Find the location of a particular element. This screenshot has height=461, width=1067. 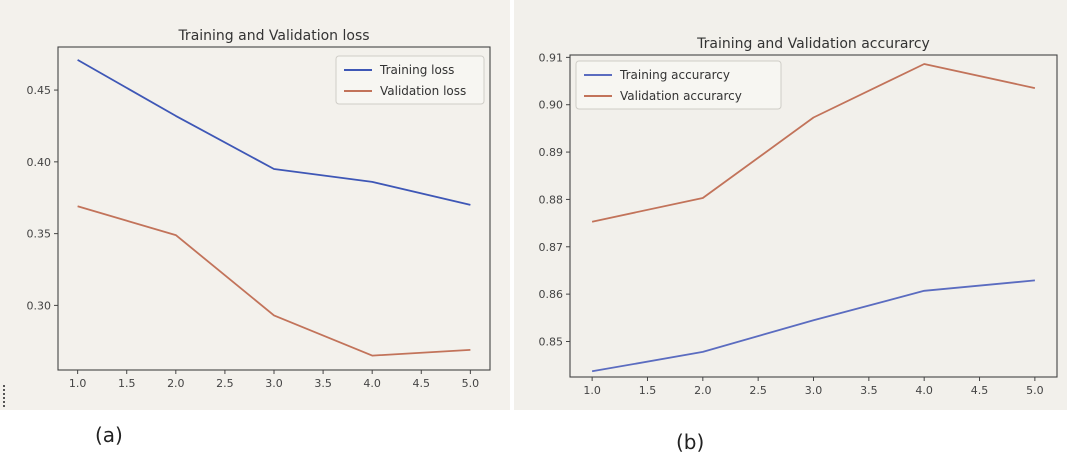

legend-label: Training accurarcy is located at coordinates (674, 75).